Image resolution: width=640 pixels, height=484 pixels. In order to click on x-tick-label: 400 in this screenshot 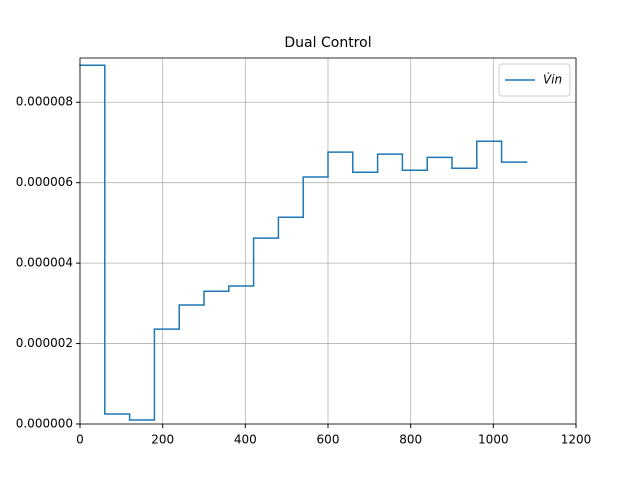, I will do `click(245, 440)`.